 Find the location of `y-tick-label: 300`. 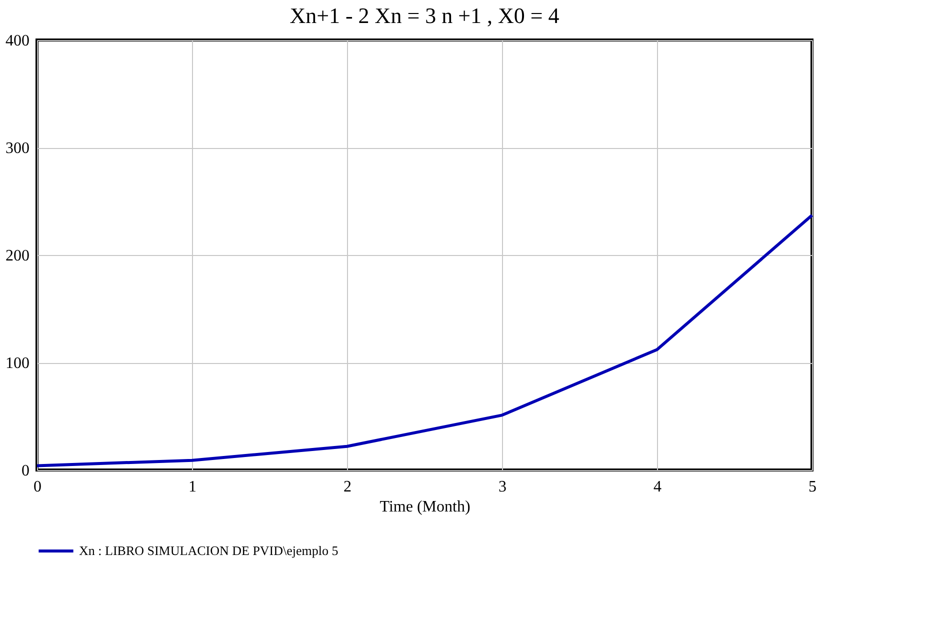

y-tick-label: 300 is located at coordinates (18, 148).